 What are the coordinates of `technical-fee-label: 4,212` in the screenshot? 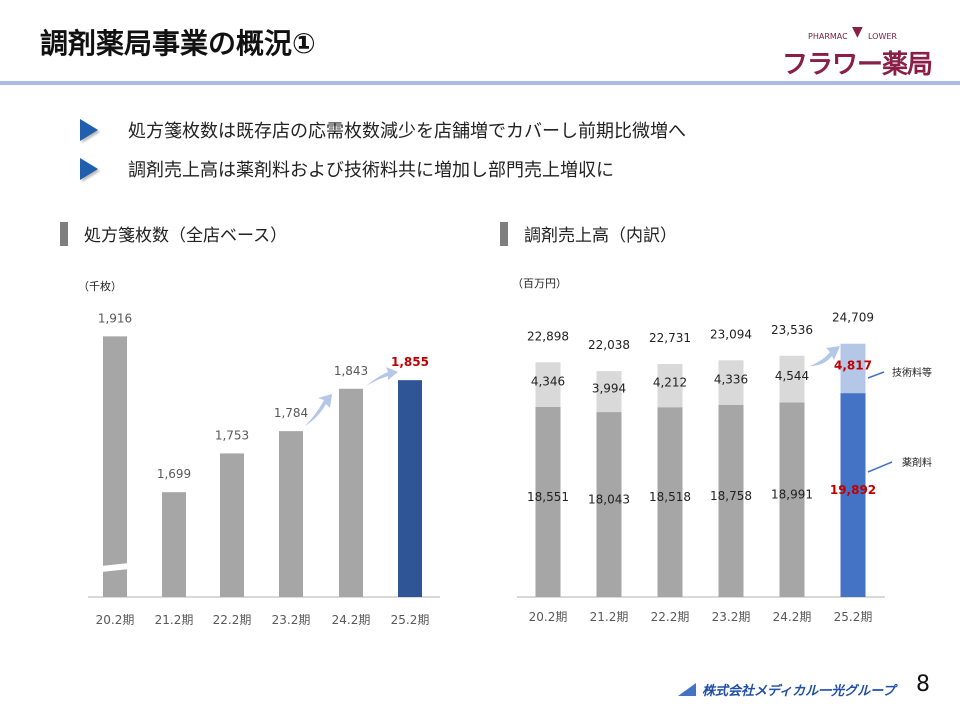 It's located at (670, 383).